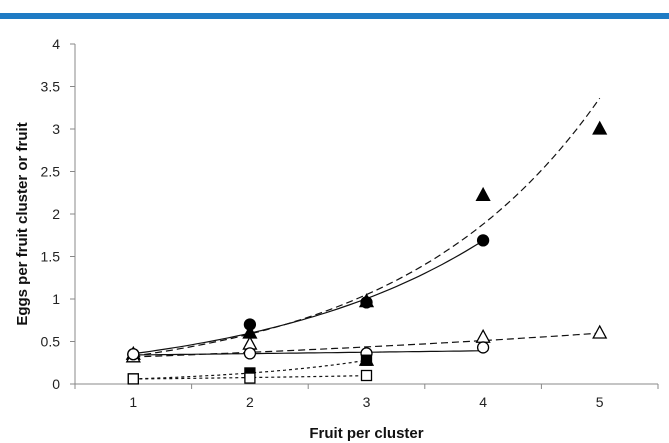  Describe the element at coordinates (56, 299) in the screenshot. I see `y-tick-label: 1` at that location.